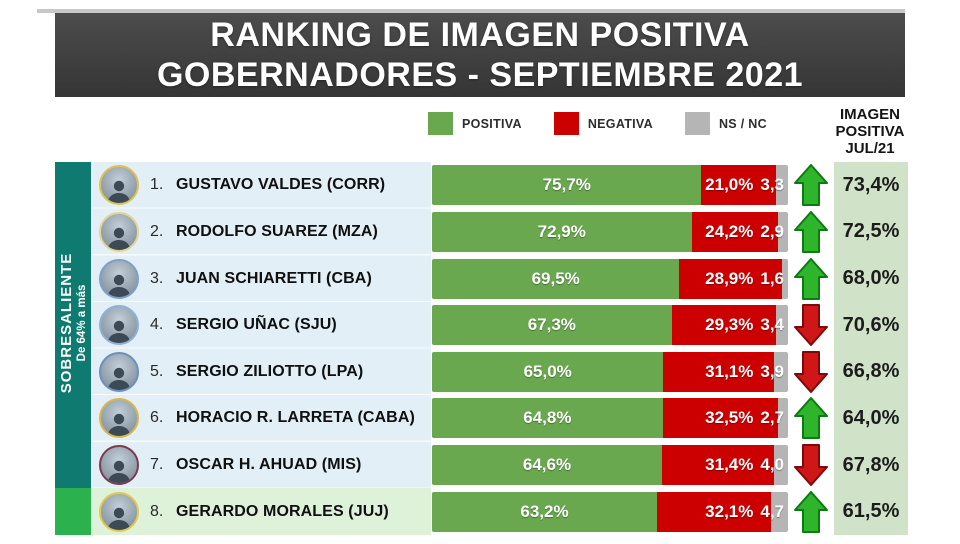 This screenshot has width=960, height=544. Describe the element at coordinates (772, 465) in the screenshot. I see `nsnc-value-label: 4,0` at that location.